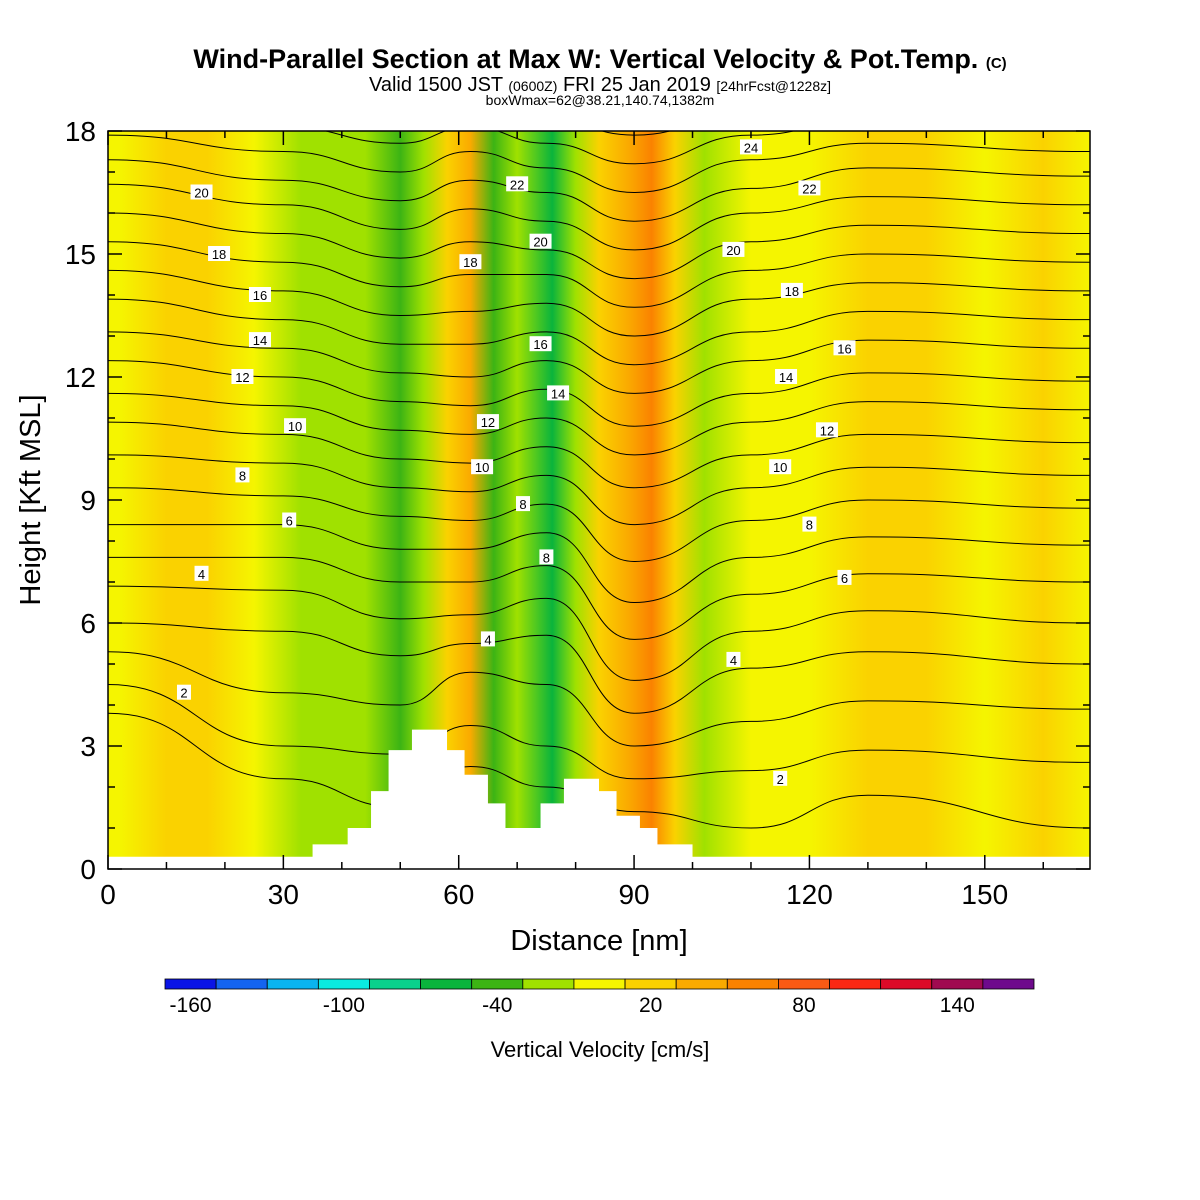  What do you see at coordinates (344, 1005) in the screenshot?
I see `colorbar-tick-label: -100` at bounding box center [344, 1005].